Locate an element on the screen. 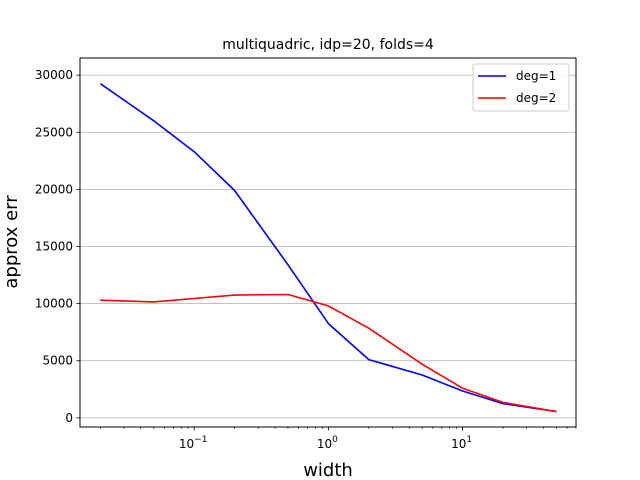 The image size is (640, 480). x-tick-exponent: −1 is located at coordinates (200, 440).